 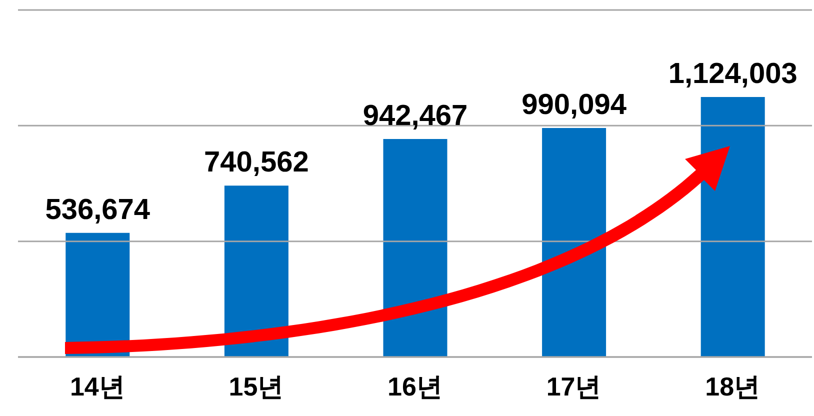 I want to click on x-tick-label: 18년, so click(x=732, y=386).